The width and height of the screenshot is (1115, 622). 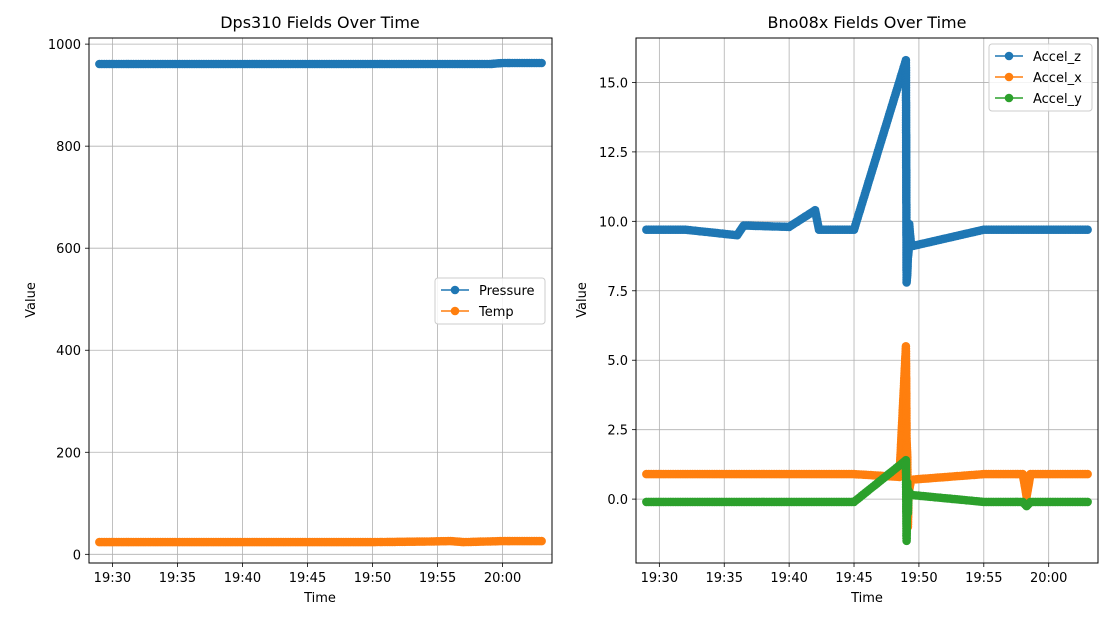 What do you see at coordinates (507, 291) in the screenshot?
I see `legend-label: Pressure` at bounding box center [507, 291].